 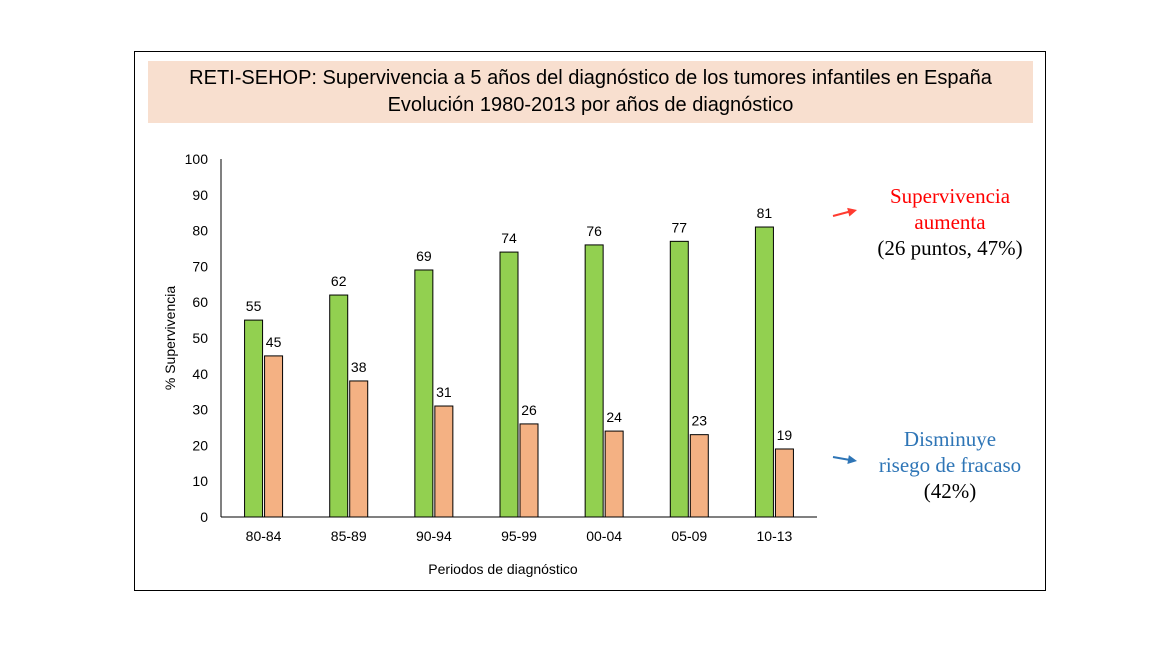 I want to click on survival-increase-line3: (26 puntos, 47%), so click(x=950, y=248).